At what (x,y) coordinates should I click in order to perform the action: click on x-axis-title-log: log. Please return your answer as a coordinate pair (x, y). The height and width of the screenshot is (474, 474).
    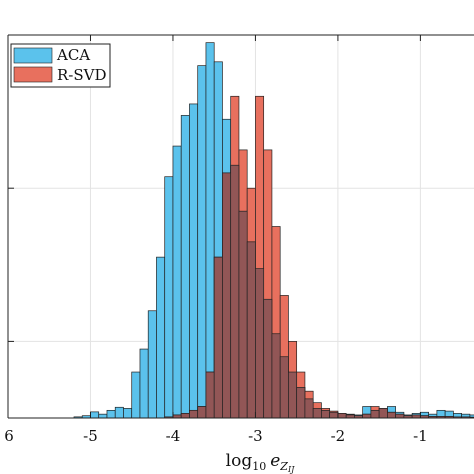
    Looking at the image, I should click on (239, 461).